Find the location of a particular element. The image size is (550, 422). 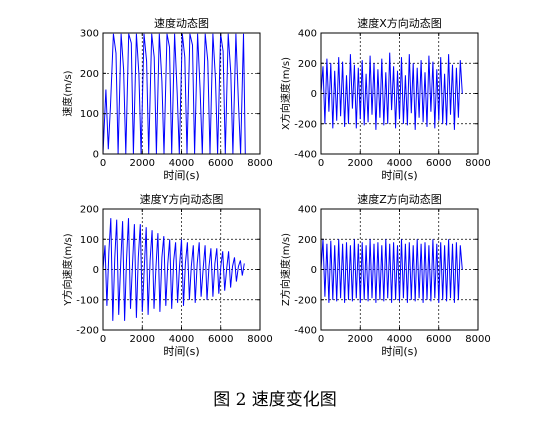

y-axis-label: Y方向速度(m/s) is located at coordinates (67, 269).